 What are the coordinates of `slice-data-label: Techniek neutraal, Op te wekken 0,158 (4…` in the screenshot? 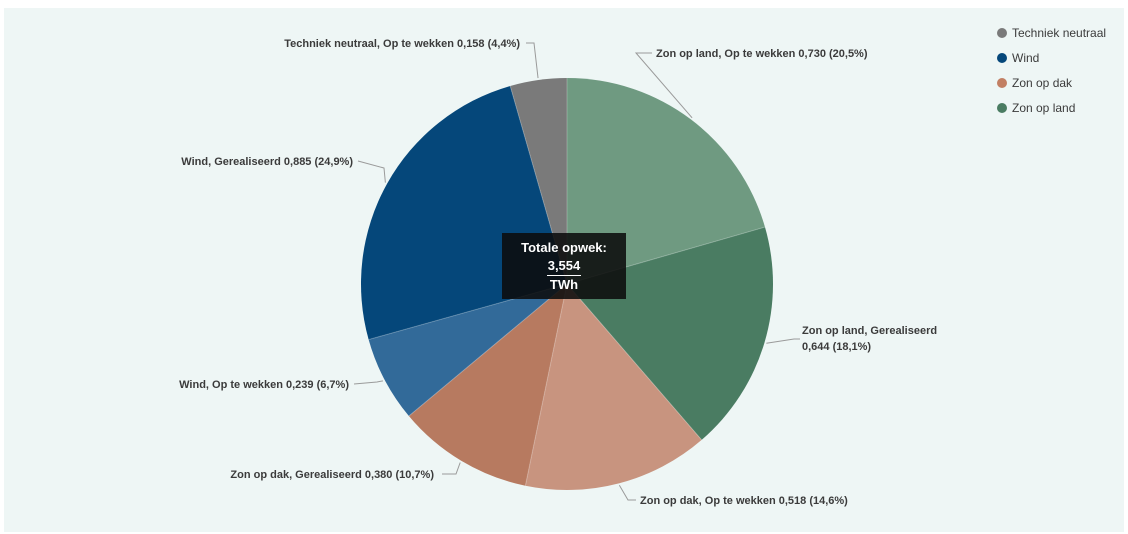 It's located at (402, 44).